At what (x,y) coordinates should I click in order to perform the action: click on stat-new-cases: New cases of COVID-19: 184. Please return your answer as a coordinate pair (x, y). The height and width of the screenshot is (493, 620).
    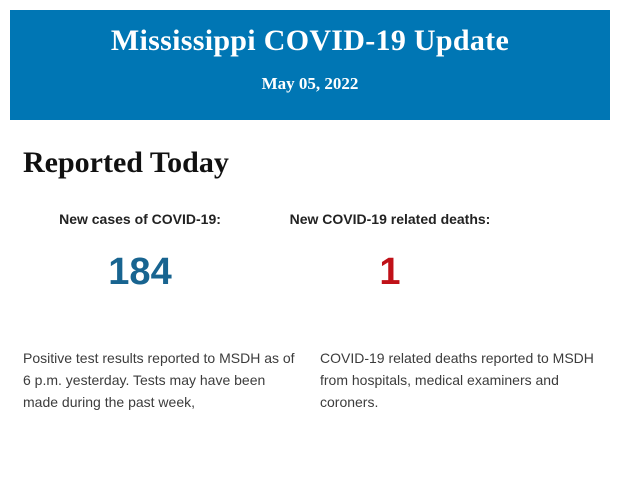
    Looking at the image, I should click on (140, 251).